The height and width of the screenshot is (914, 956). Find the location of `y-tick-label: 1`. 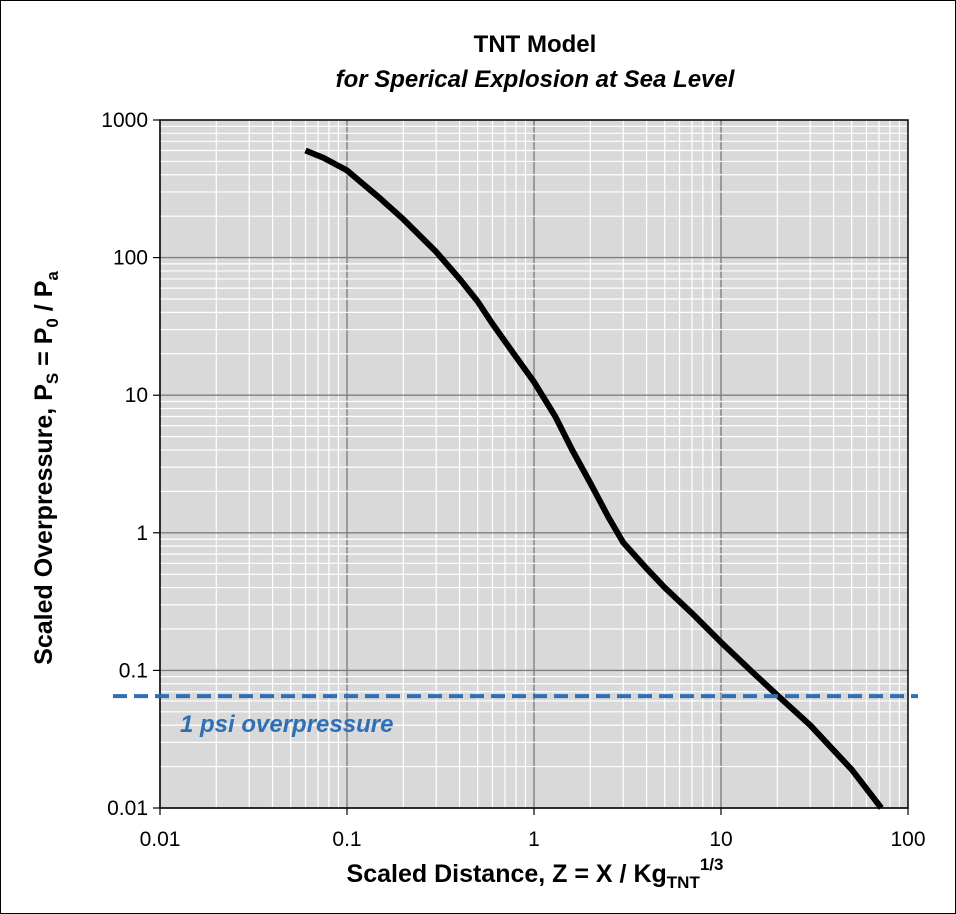

y-tick-label: 1 is located at coordinates (142, 533).